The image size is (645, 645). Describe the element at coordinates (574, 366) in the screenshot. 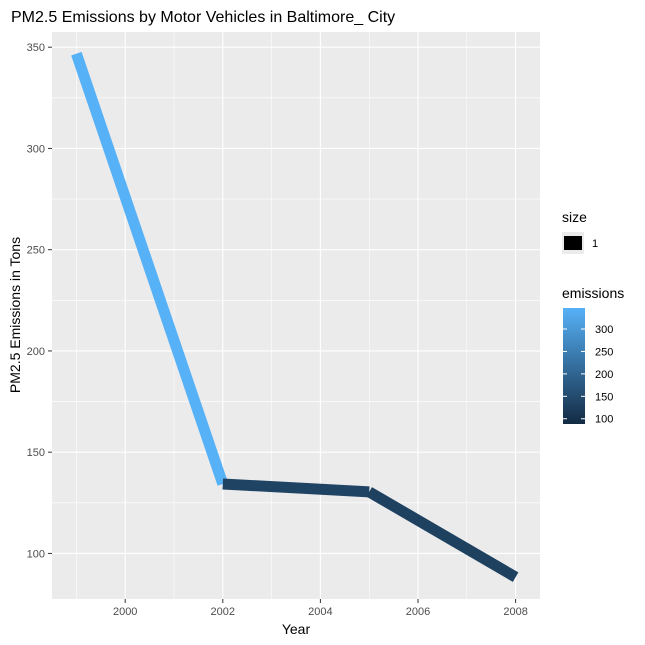

I see `legend-colorbar` at that location.